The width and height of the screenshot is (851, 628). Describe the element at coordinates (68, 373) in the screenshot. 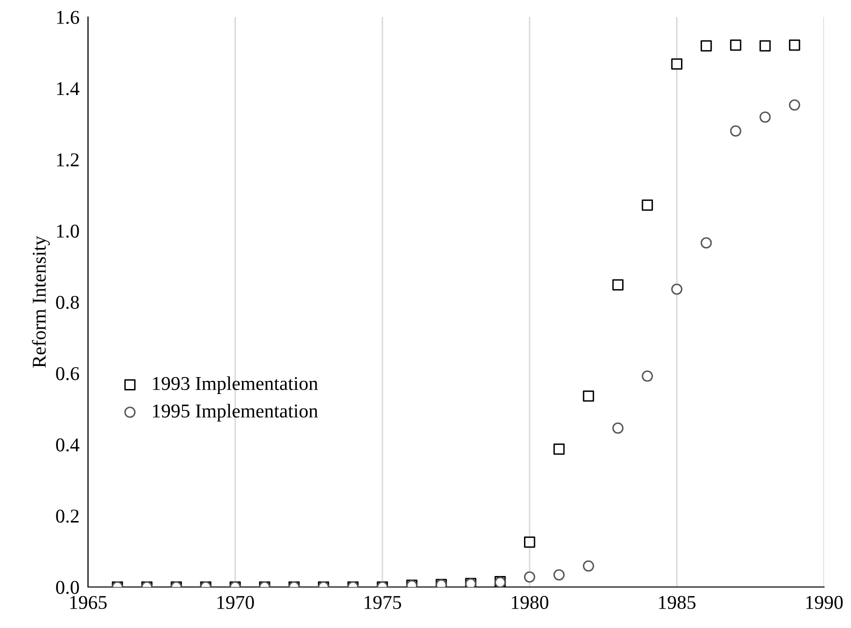

I see `y-tick-label: 0.6` at that location.